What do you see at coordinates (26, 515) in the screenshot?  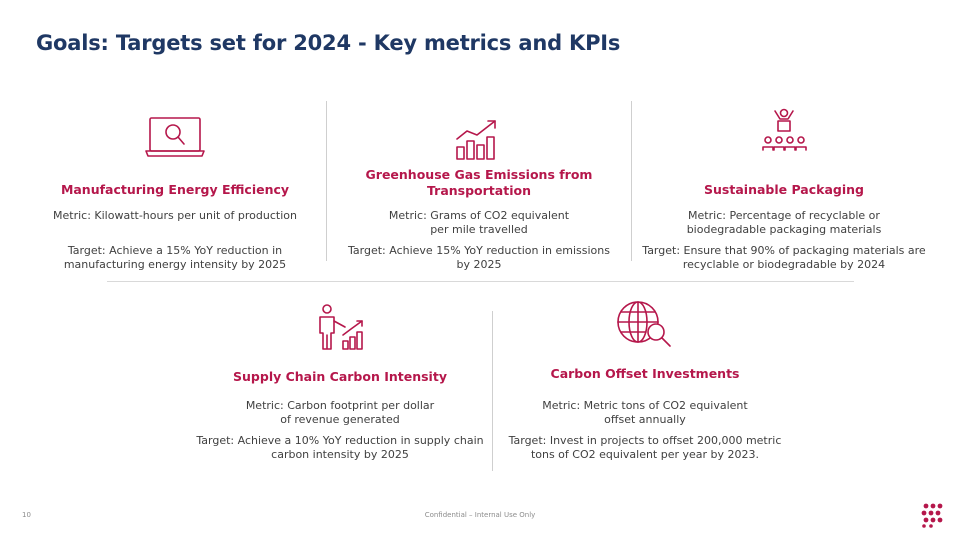 I see `slide-number: 10` at bounding box center [26, 515].